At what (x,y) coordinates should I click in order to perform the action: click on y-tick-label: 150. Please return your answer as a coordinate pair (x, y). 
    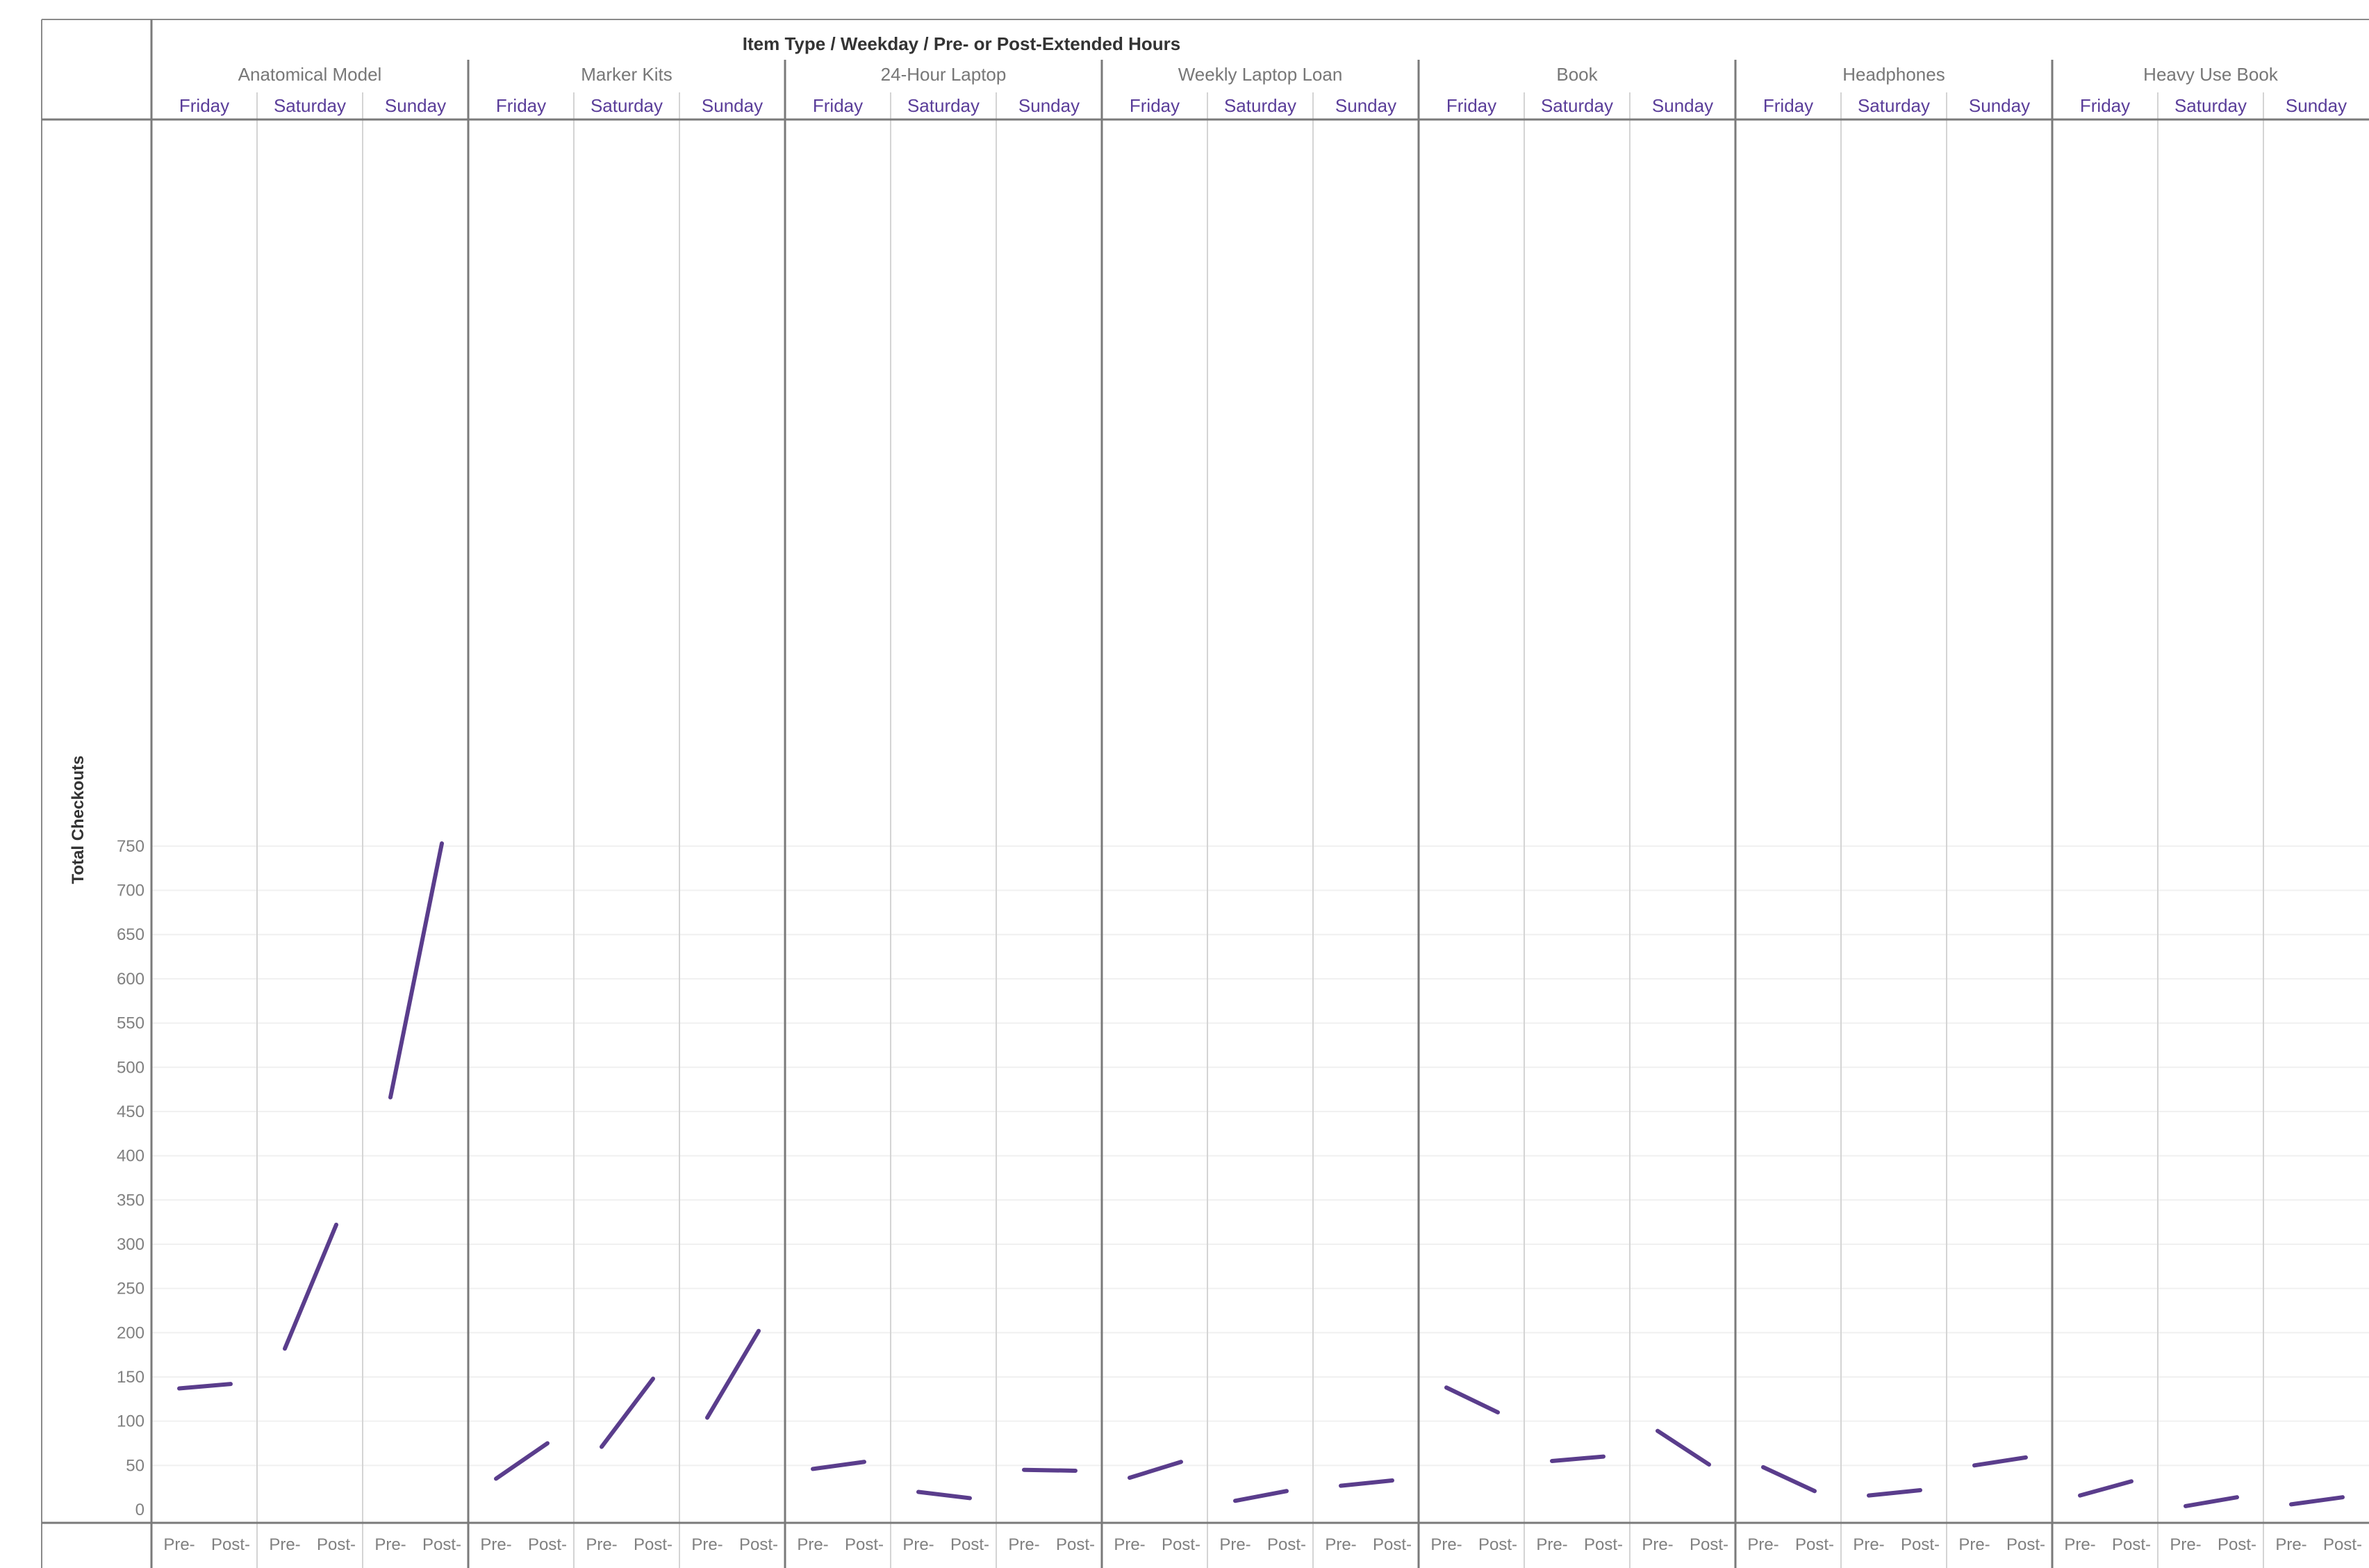
    Looking at the image, I should click on (131, 1377).